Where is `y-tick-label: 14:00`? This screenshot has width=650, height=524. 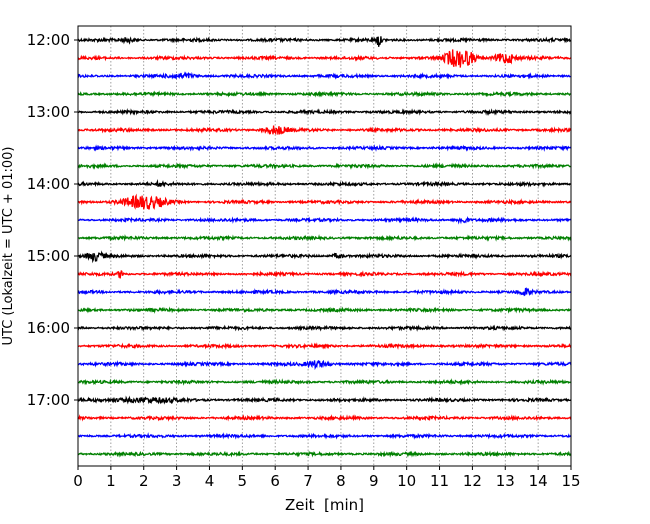
y-tick-label: 14:00 is located at coordinates (48, 184).